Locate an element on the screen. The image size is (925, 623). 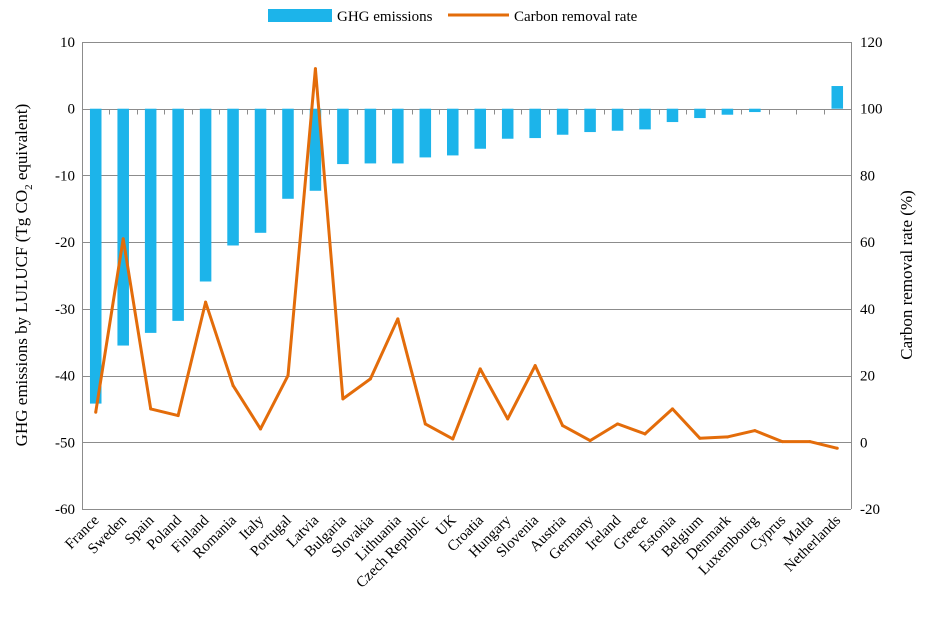
legend: GHG emissions Carbon removal rate is located at coordinates (453, 17).